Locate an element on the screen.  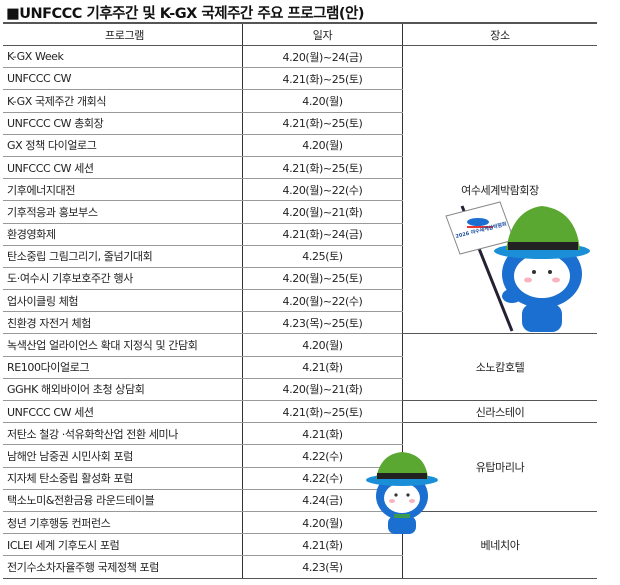
venue-cell: 신라스테이 is located at coordinates (499, 412).